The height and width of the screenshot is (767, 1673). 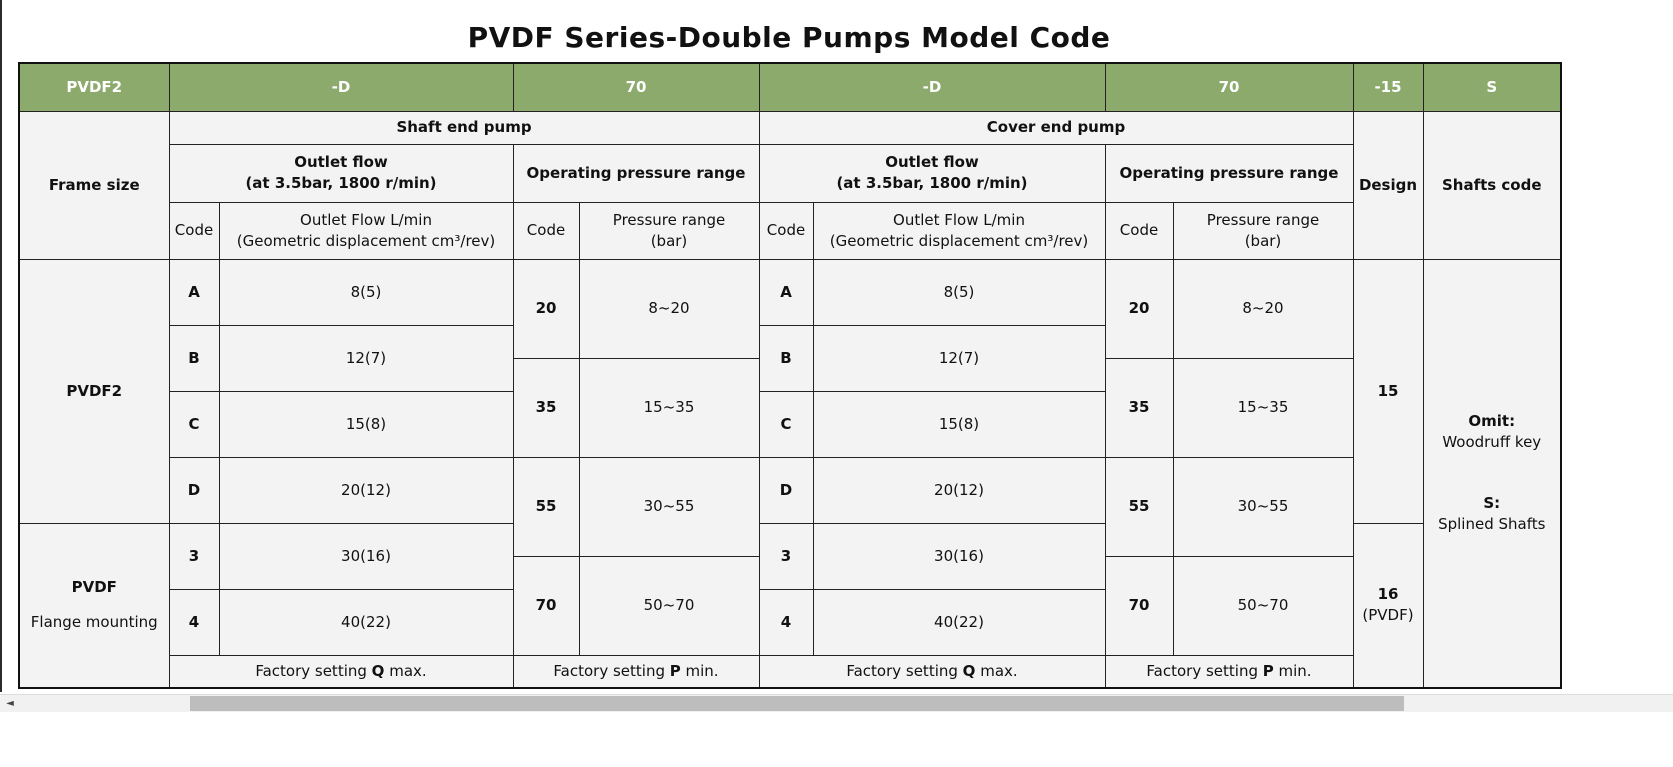 What do you see at coordinates (194, 622) in the screenshot?
I see `flow-code-cell: 4` at bounding box center [194, 622].